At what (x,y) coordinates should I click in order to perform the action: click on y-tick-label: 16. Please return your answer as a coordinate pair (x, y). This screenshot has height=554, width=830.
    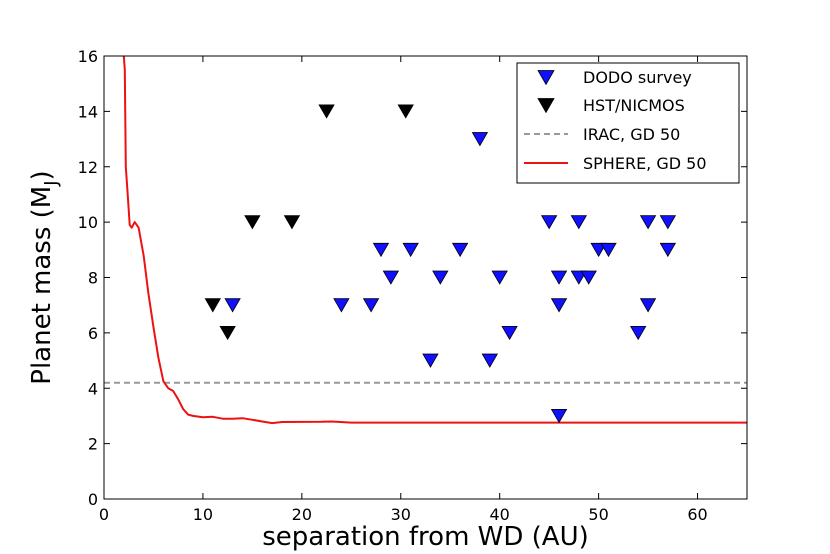
    Looking at the image, I should click on (88, 56).